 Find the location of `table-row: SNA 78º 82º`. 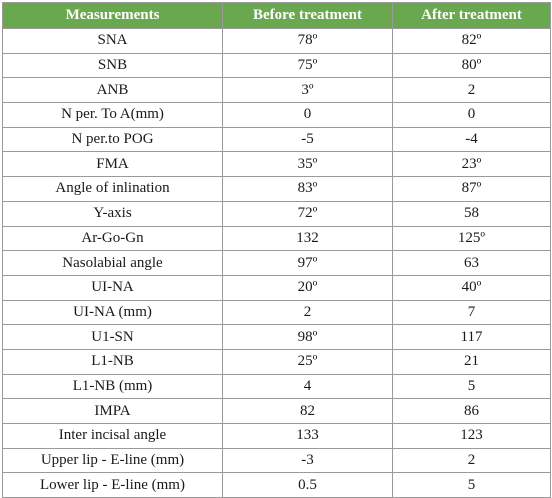

table-row: SNA 78º 82º is located at coordinates (276, 41).